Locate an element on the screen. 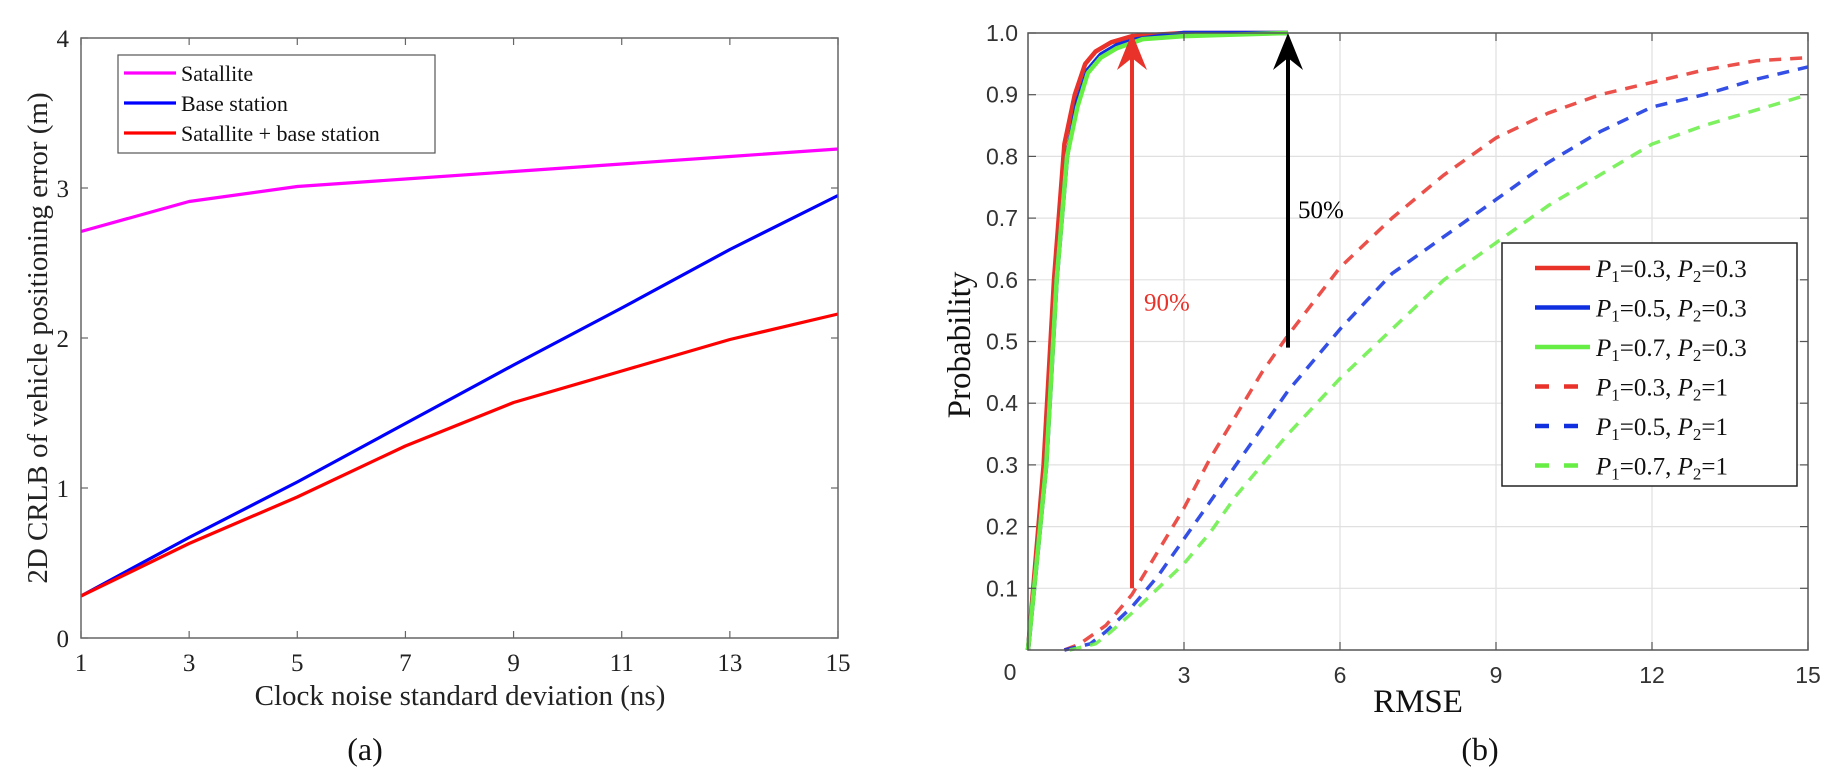 The width and height of the screenshot is (1842, 777). chart-b-y-tick-label: 0.8 is located at coordinates (1002, 156).